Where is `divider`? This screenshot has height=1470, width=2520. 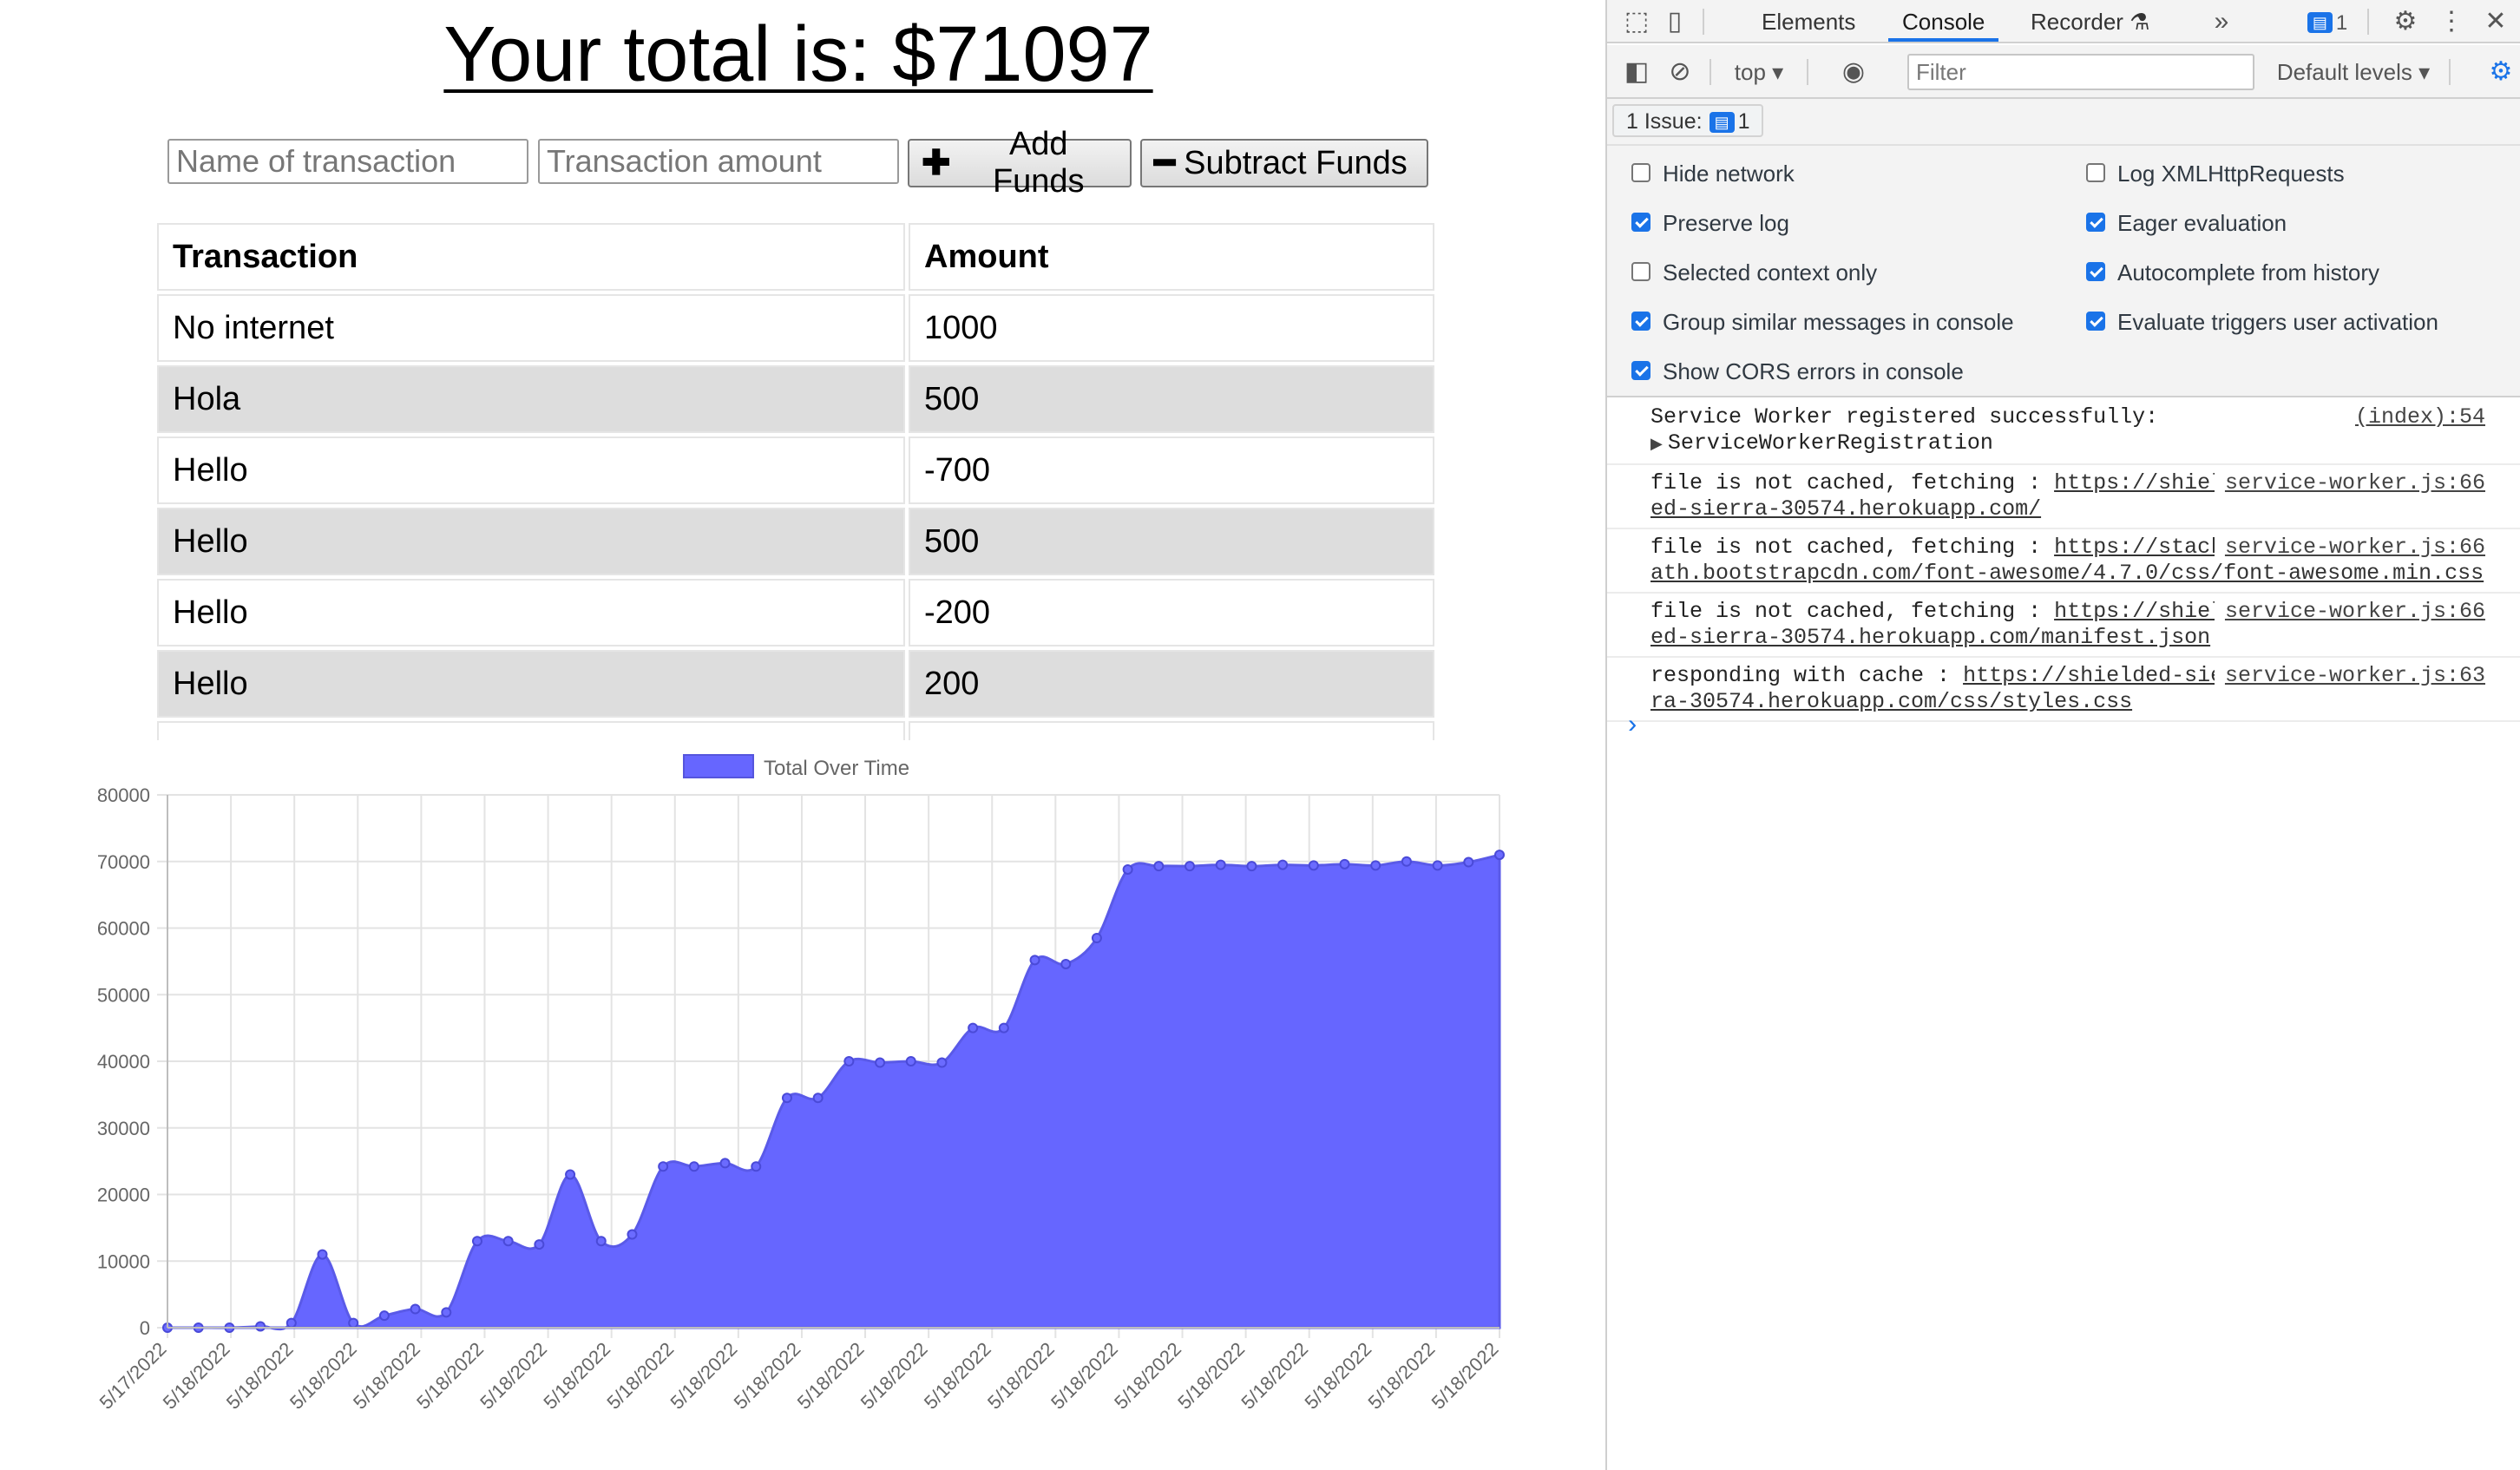 divider is located at coordinates (1710, 72).